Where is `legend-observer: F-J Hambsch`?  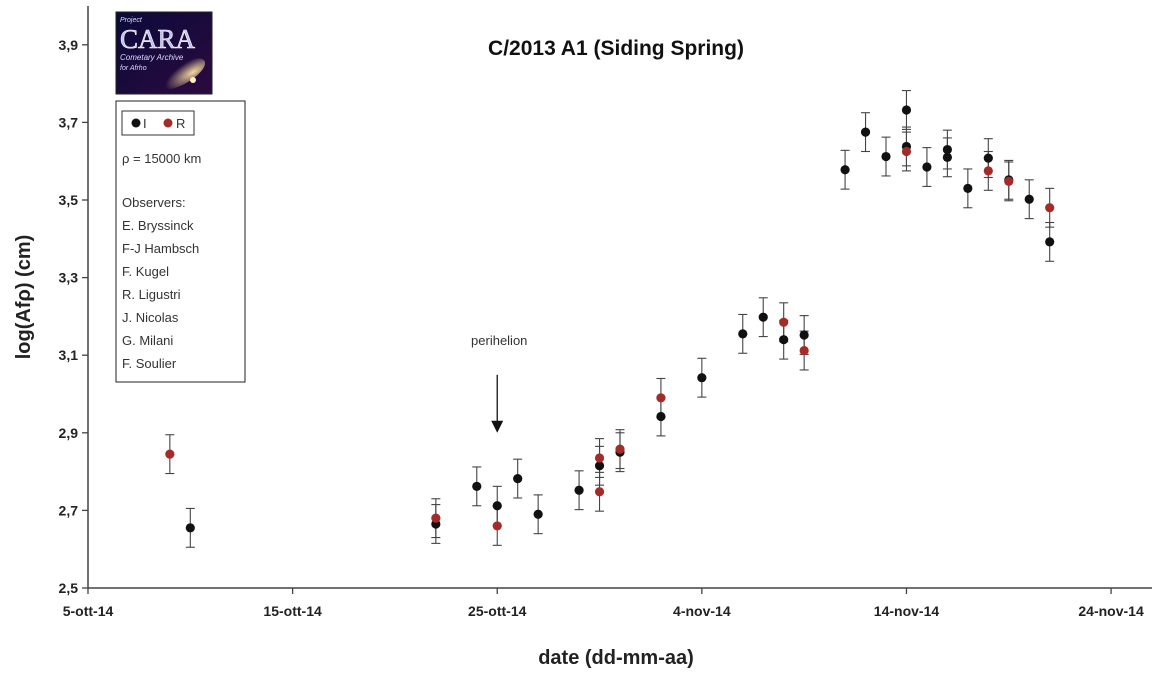 legend-observer: F-J Hambsch is located at coordinates (160, 248).